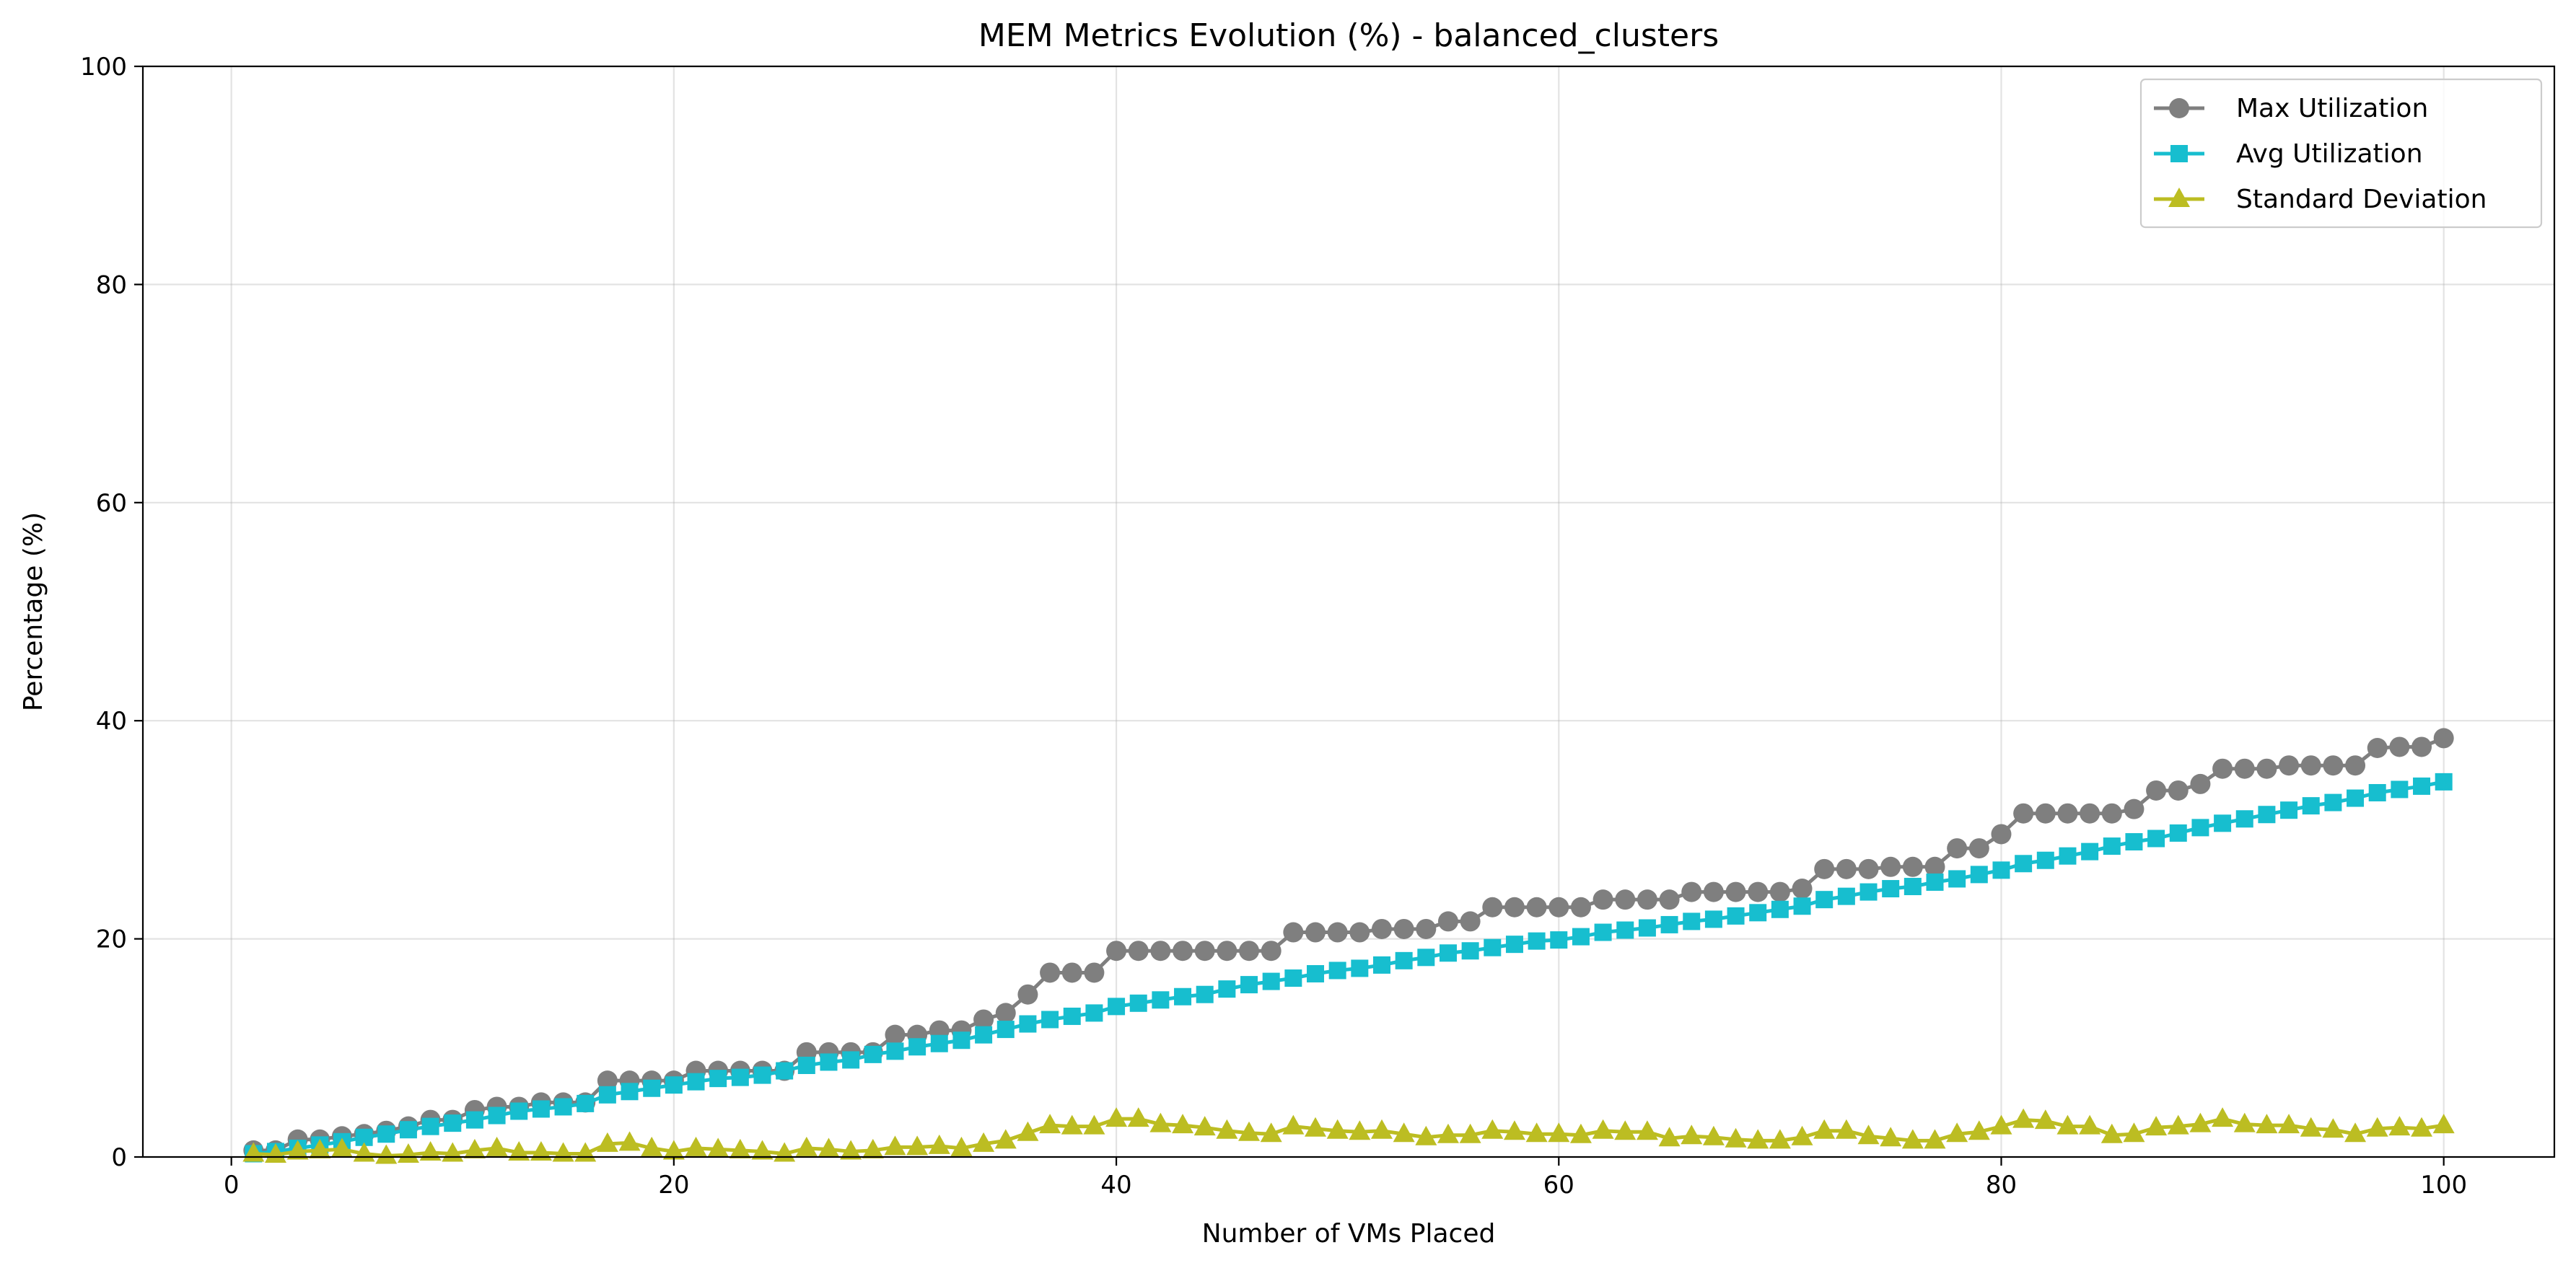 Image resolution: width=2576 pixels, height=1276 pixels. I want to click on series-standard-deviation, so click(1348, 1136).